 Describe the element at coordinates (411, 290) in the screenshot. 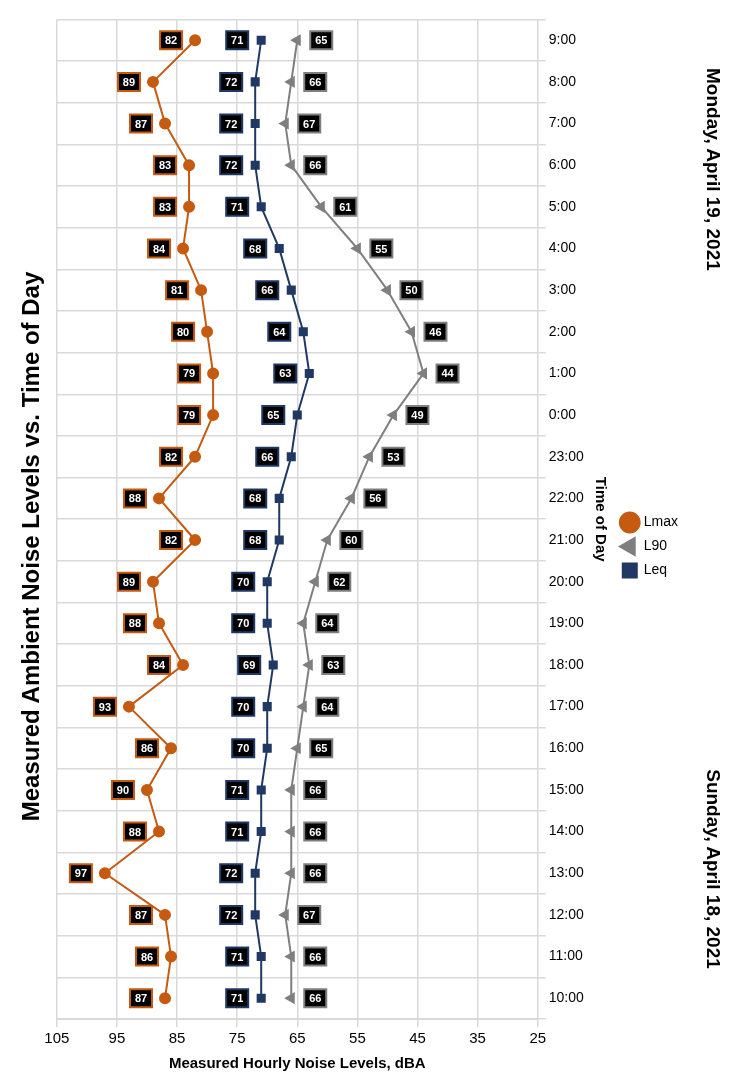

I see `data-label: 50` at that location.